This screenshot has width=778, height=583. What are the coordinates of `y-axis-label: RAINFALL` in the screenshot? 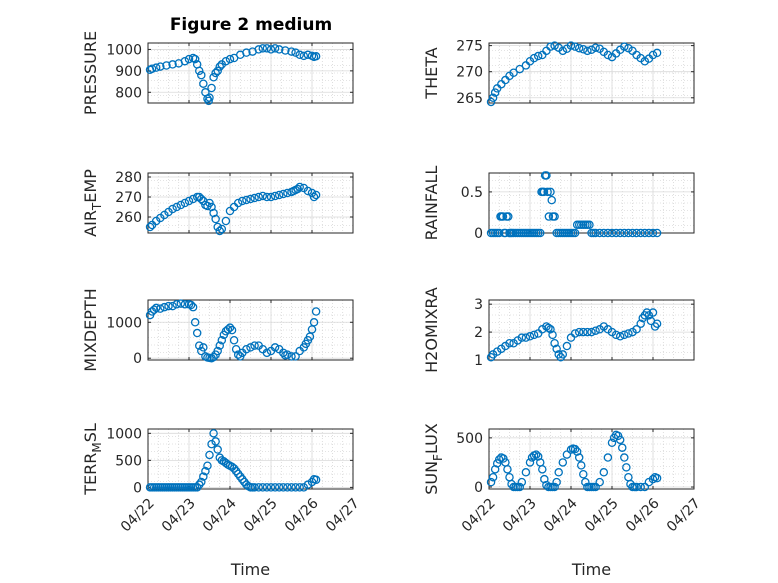 It's located at (431, 203).